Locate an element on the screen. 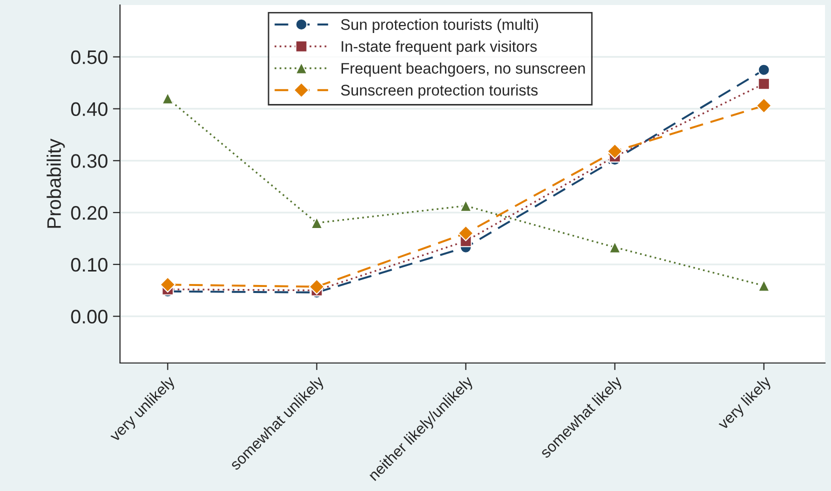  legend-label: Sunscreen protection tourists is located at coordinates (439, 91).